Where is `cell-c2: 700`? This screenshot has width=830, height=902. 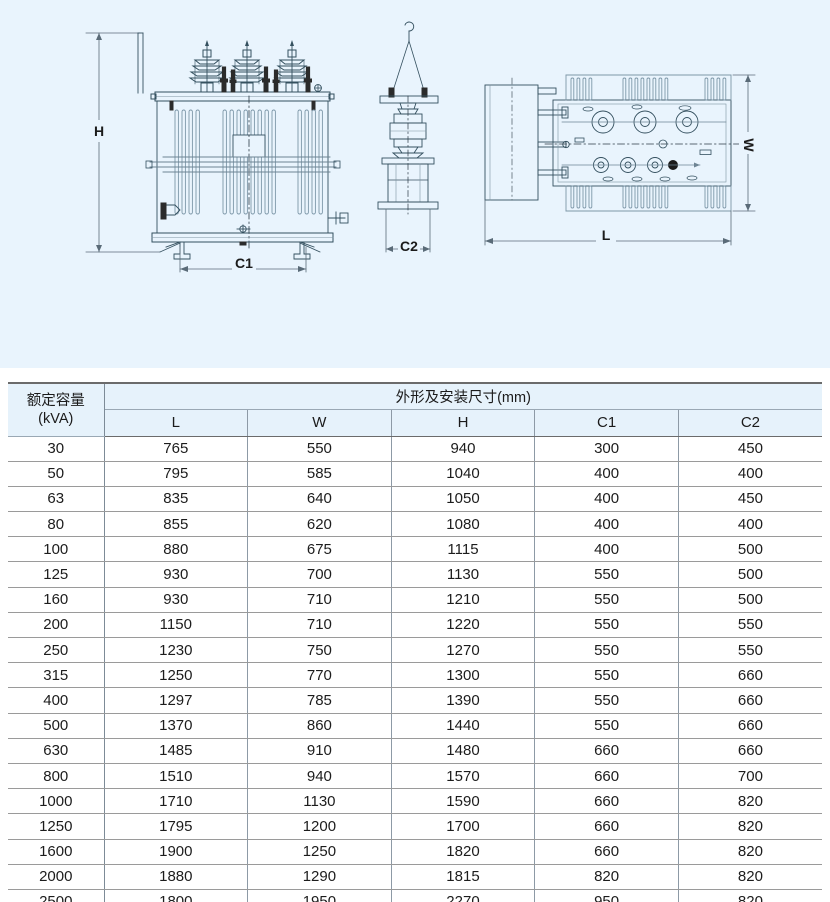
cell-c2: 700 is located at coordinates (750, 776).